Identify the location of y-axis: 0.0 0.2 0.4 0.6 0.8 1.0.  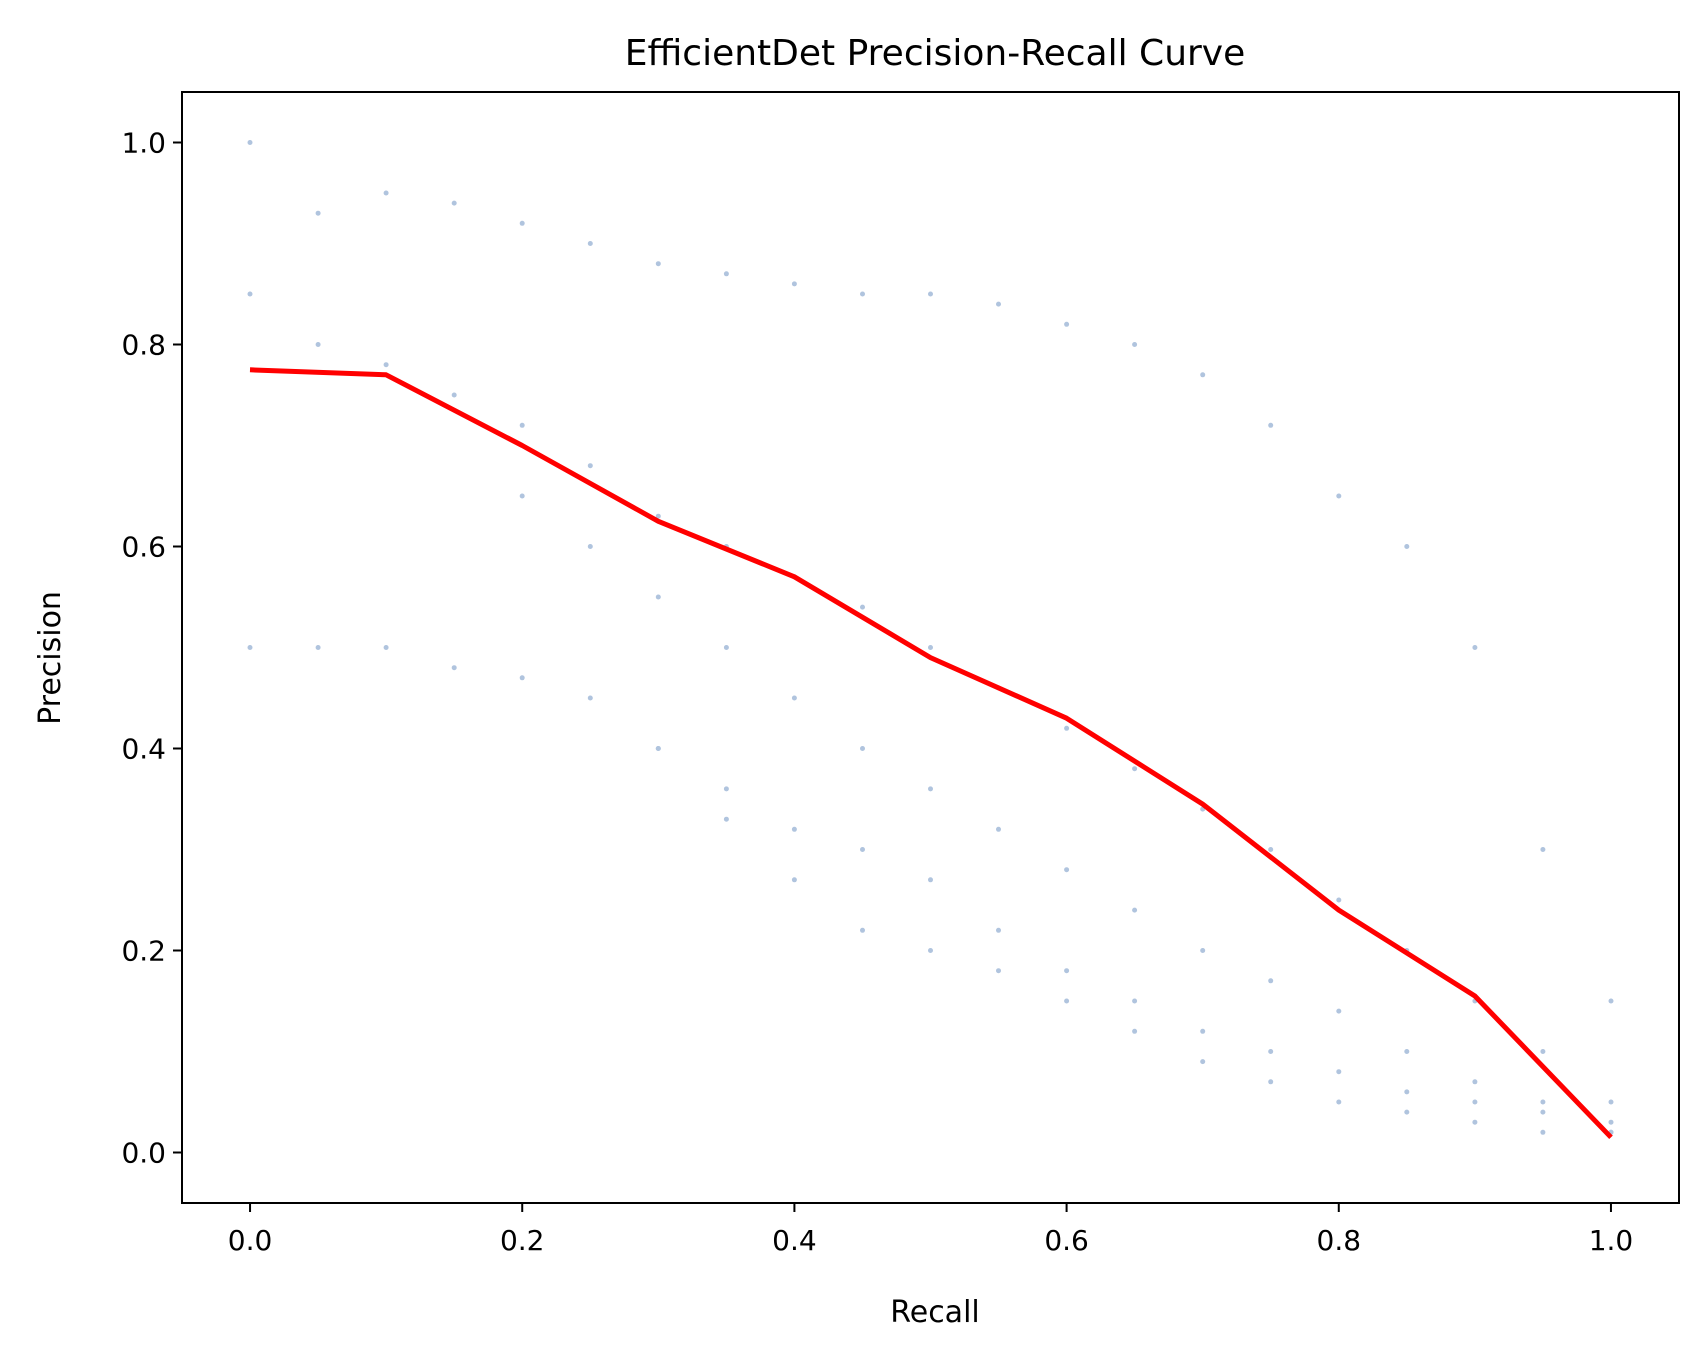
(151, 648).